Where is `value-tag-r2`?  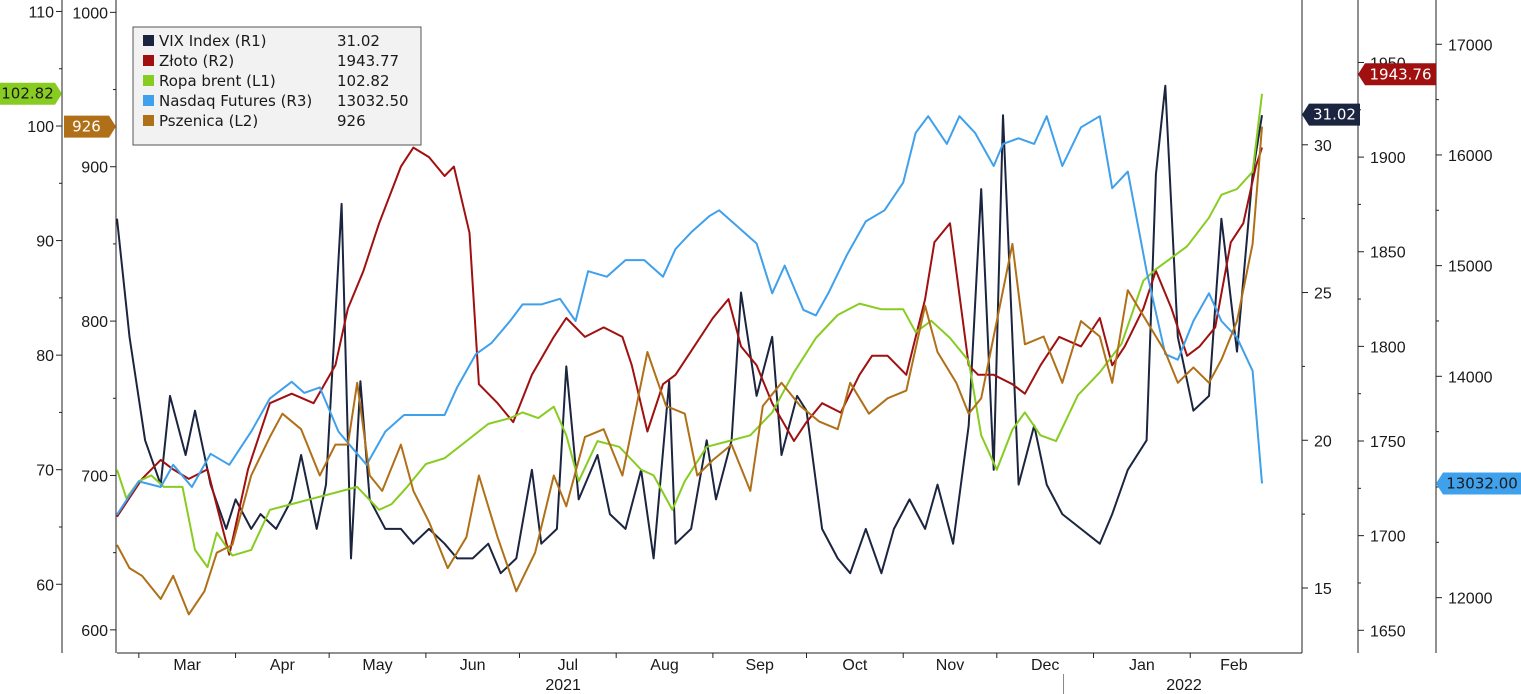 value-tag-r2 is located at coordinates (1397, 74).